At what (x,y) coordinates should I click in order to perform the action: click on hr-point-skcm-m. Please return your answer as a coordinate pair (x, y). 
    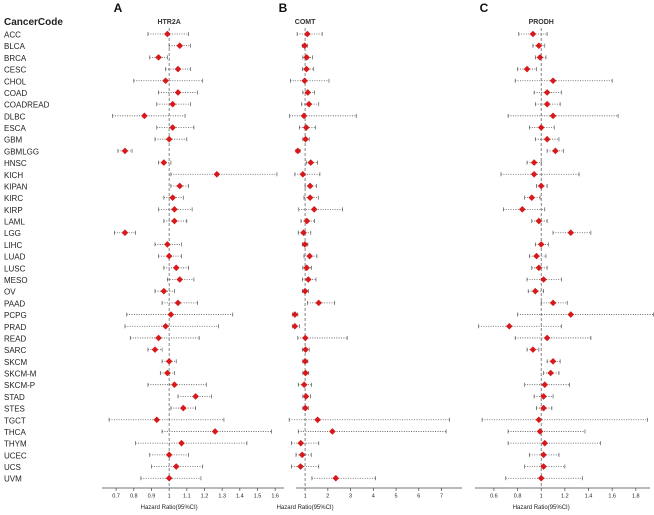
    Looking at the image, I should click on (550, 373).